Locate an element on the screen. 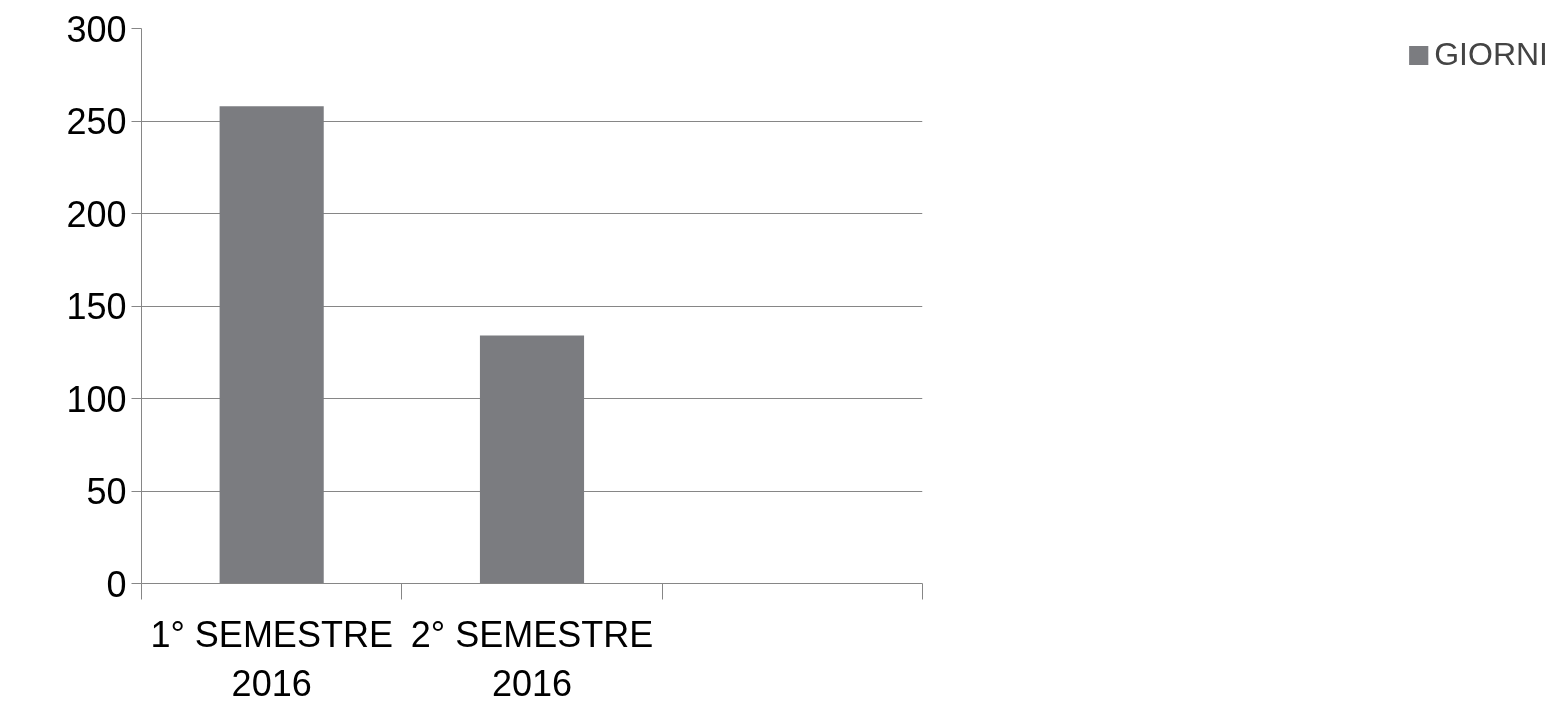 This screenshot has width=1556, height=716. x-tick-label: 2° SEMESTRE 2016 is located at coordinates (532, 658).